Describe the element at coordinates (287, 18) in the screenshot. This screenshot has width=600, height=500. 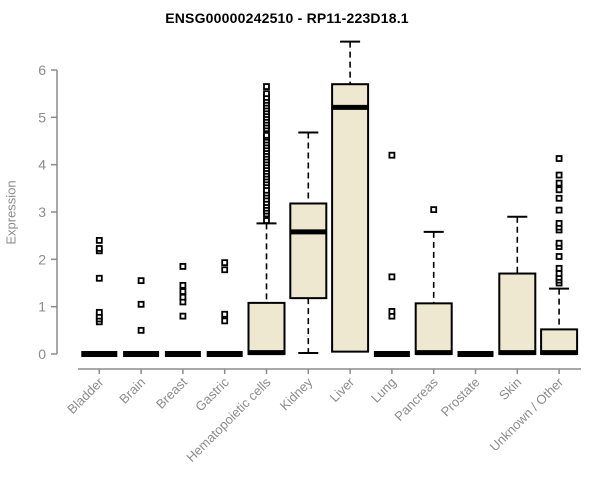
I see `chart-title: ENSG00000242510 - RP11-223D18.1` at that location.